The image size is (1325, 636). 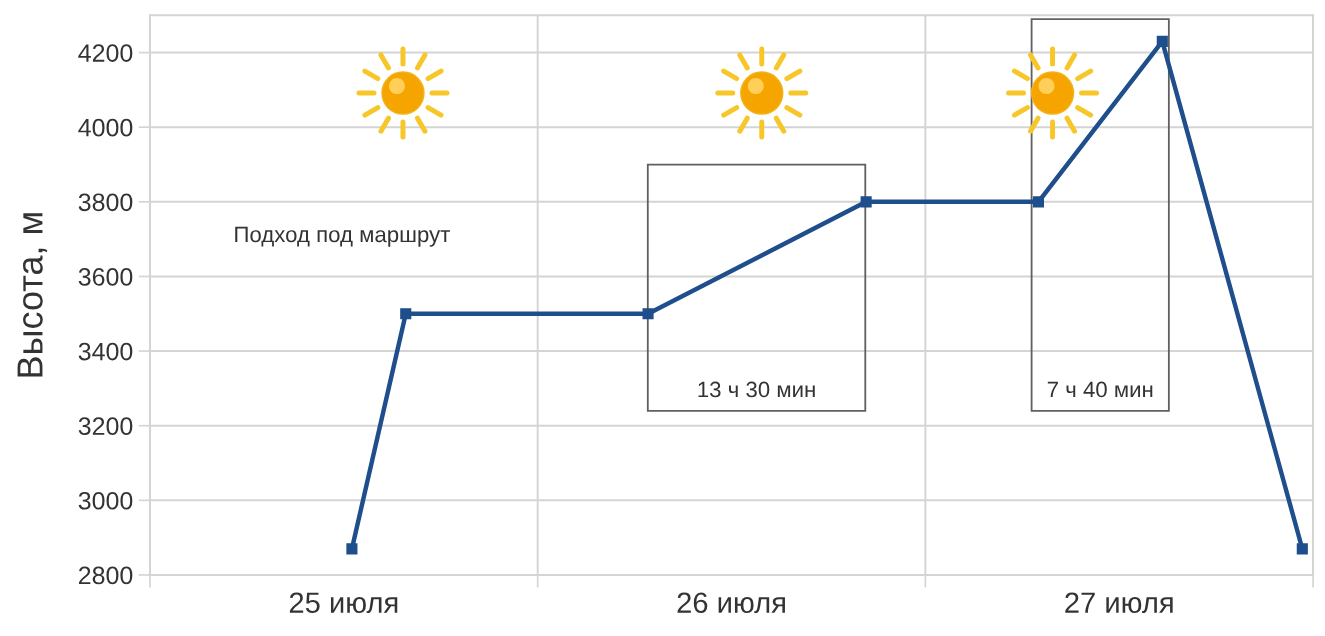 What do you see at coordinates (105, 351) in the screenshot?
I see `y-tick-label: 3400` at bounding box center [105, 351].